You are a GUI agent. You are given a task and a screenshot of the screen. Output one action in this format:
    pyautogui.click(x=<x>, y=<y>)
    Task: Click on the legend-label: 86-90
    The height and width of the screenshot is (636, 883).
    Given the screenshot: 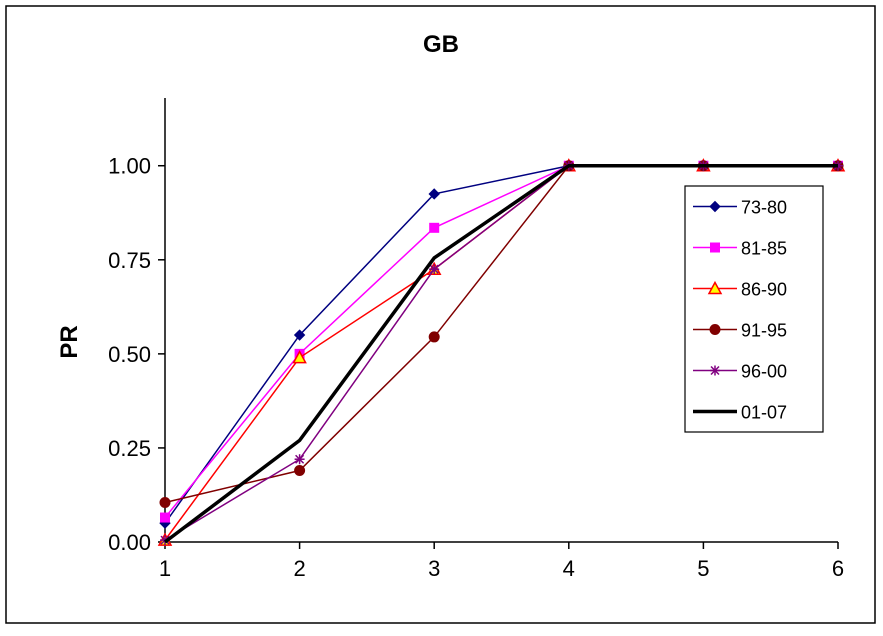 What is the action you would take?
    pyautogui.click(x=764, y=290)
    